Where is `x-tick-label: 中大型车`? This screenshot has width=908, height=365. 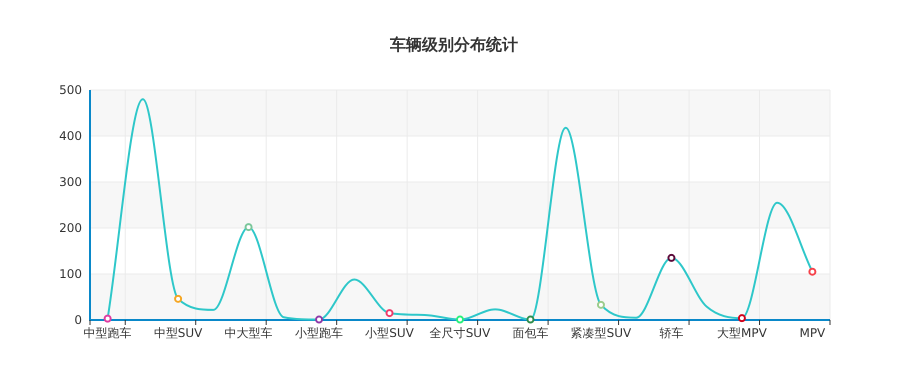 x-tick-label: 中大型车 is located at coordinates (248, 333).